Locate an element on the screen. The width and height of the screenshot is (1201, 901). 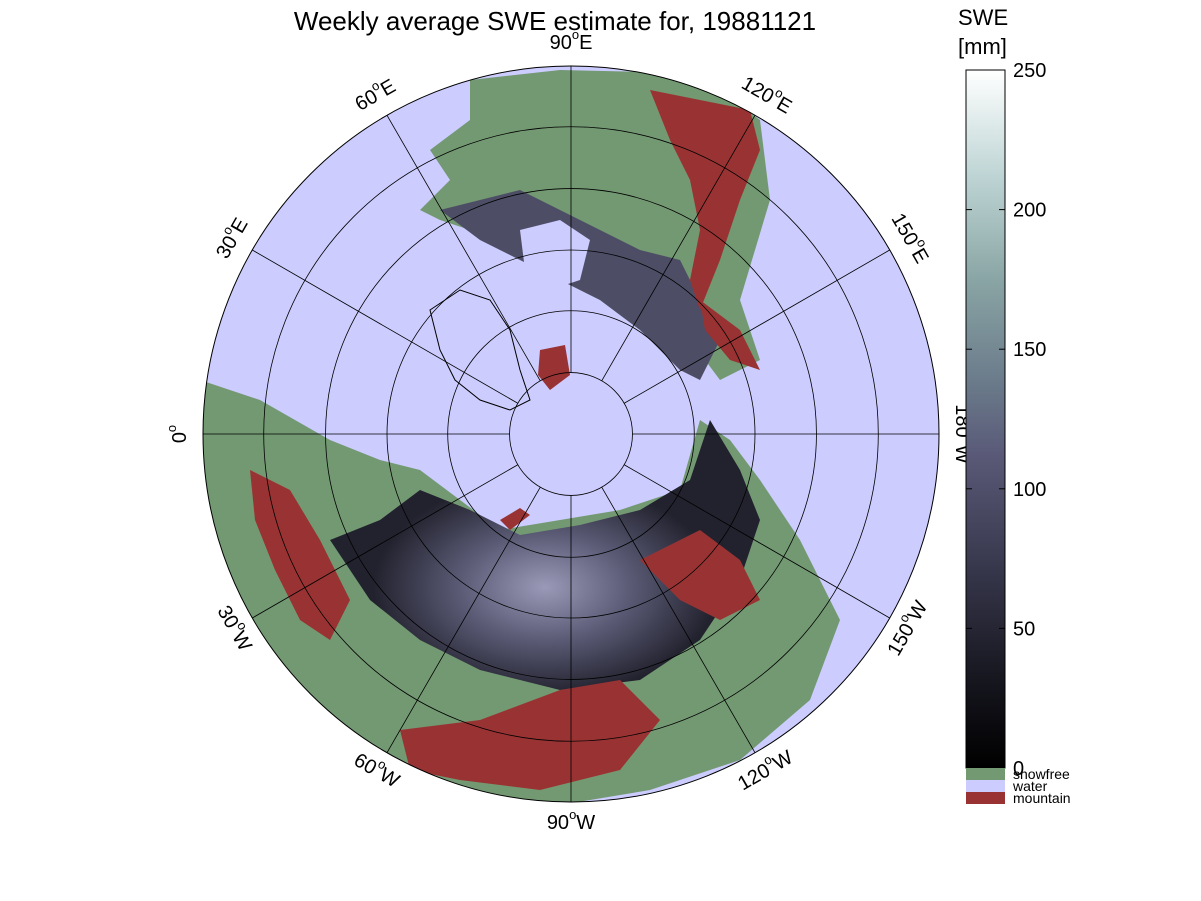
colorbar-gradient is located at coordinates (985, 419).